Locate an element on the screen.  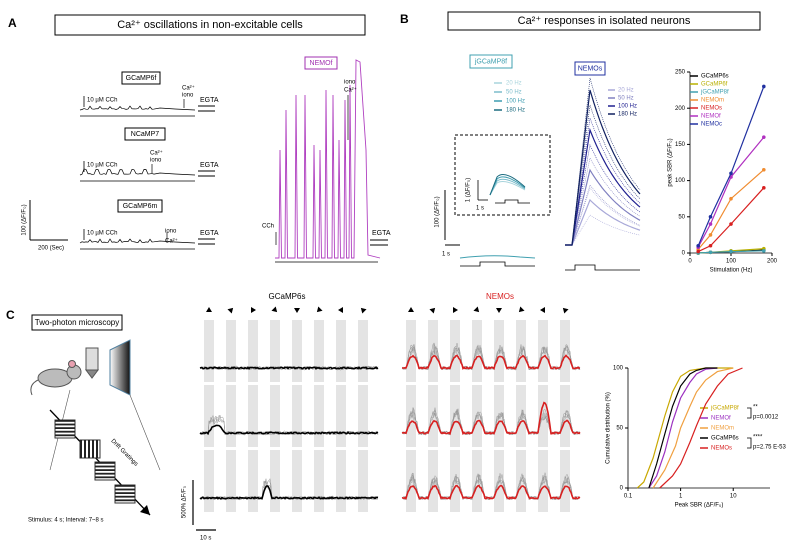
x-tick-label: 0.1 is located at coordinates (628, 497).